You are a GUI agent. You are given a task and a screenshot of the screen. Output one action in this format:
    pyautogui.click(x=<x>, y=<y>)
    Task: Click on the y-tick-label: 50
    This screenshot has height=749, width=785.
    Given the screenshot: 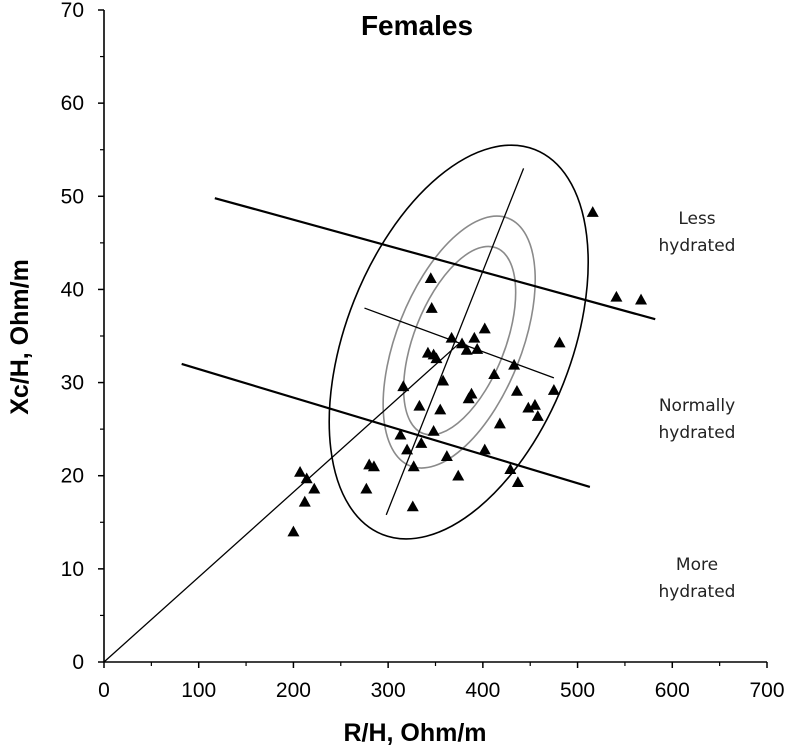 What is the action you would take?
    pyautogui.click(x=72, y=196)
    